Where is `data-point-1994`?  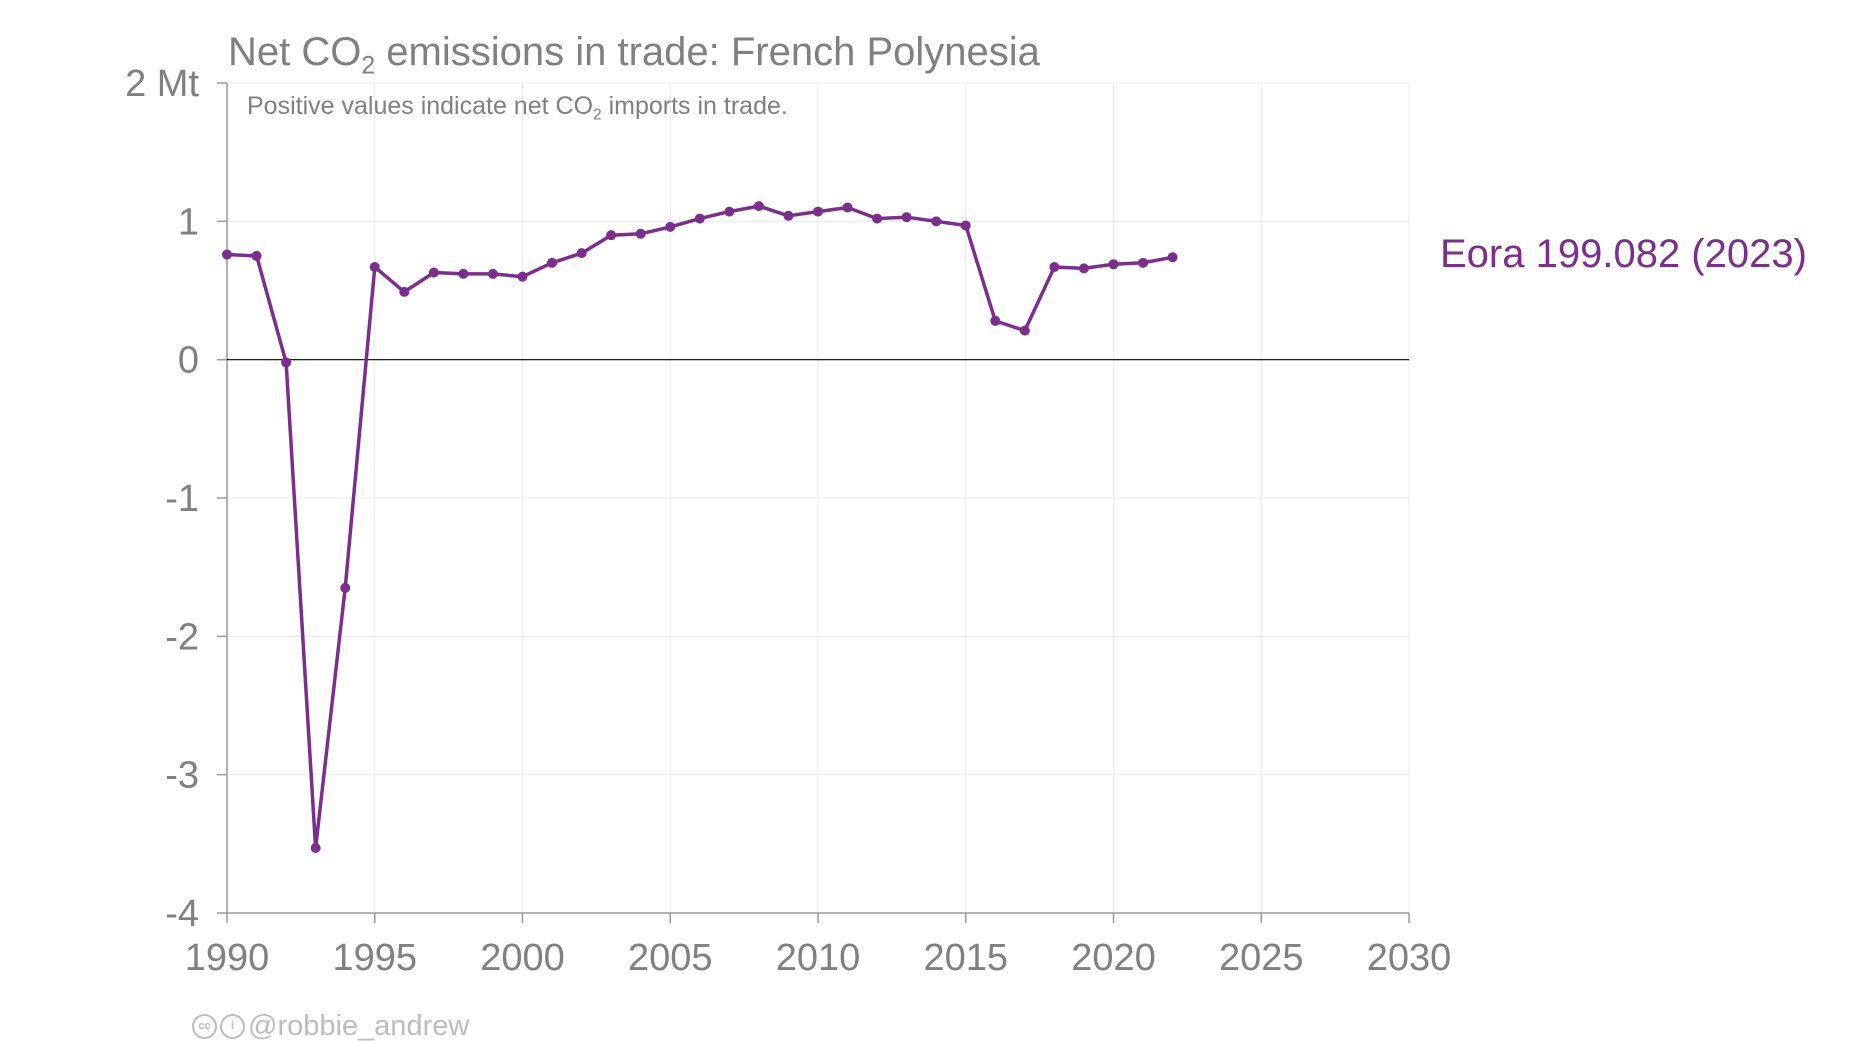 data-point-1994 is located at coordinates (345, 587).